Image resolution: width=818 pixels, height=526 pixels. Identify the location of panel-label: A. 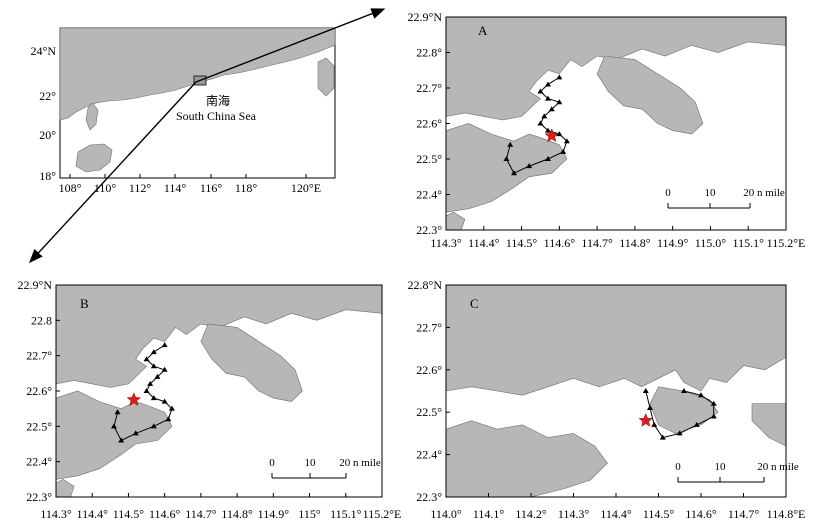
(483, 30).